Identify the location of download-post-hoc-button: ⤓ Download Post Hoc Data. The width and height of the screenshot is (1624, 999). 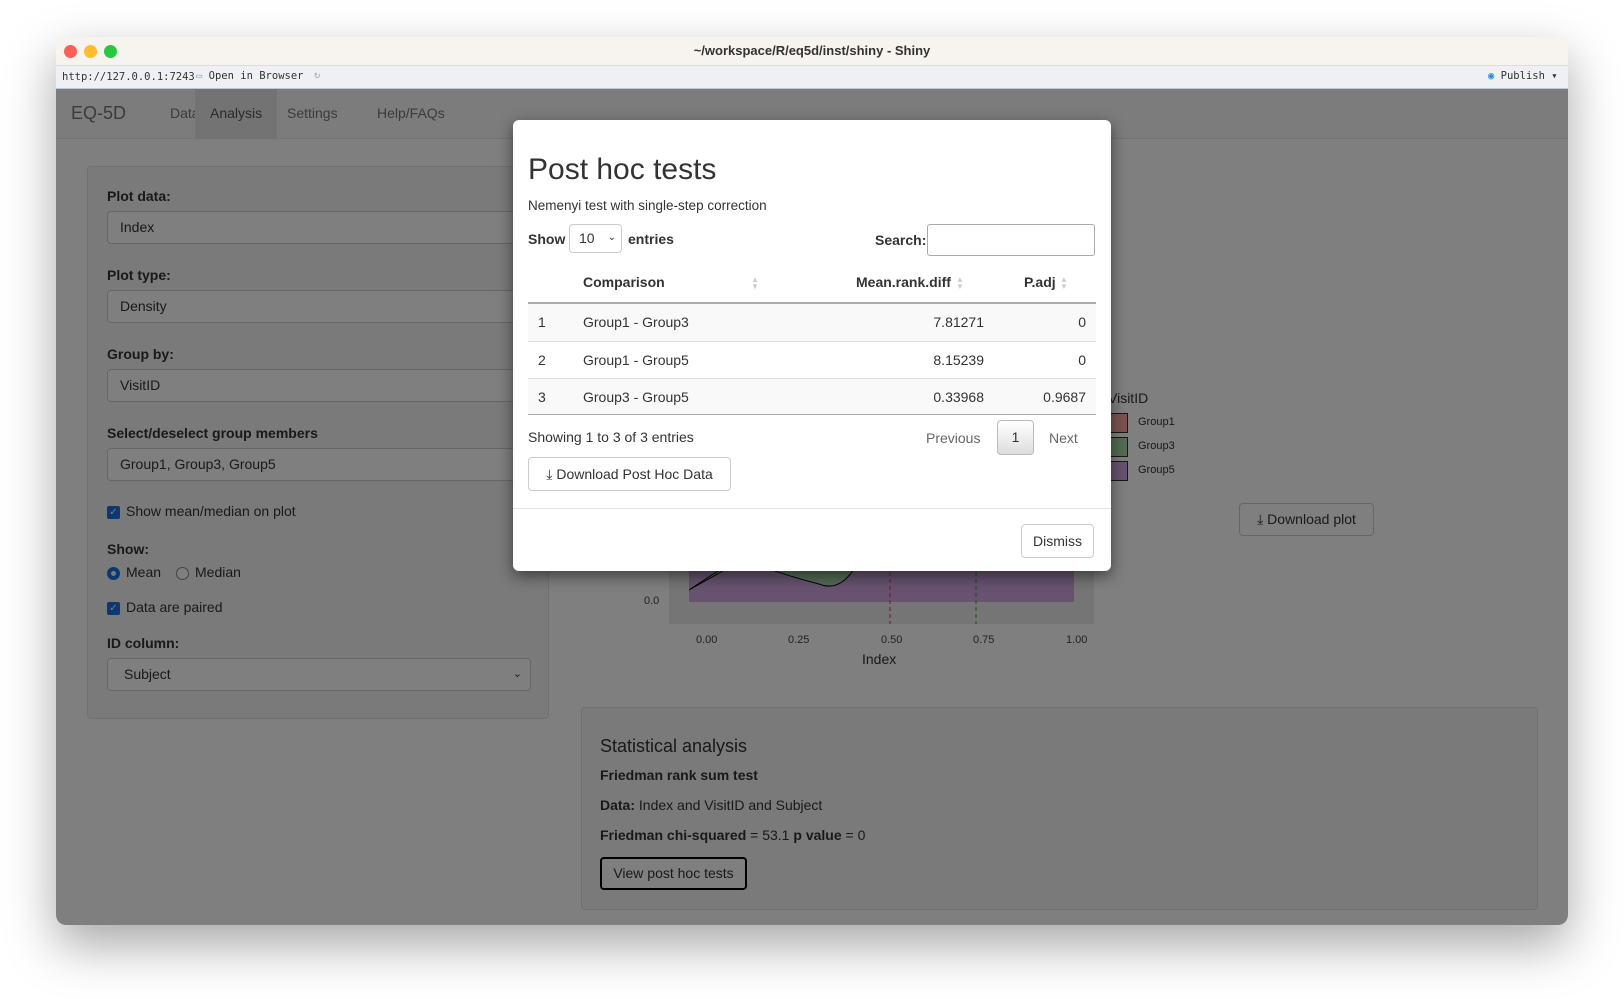
(629, 474).